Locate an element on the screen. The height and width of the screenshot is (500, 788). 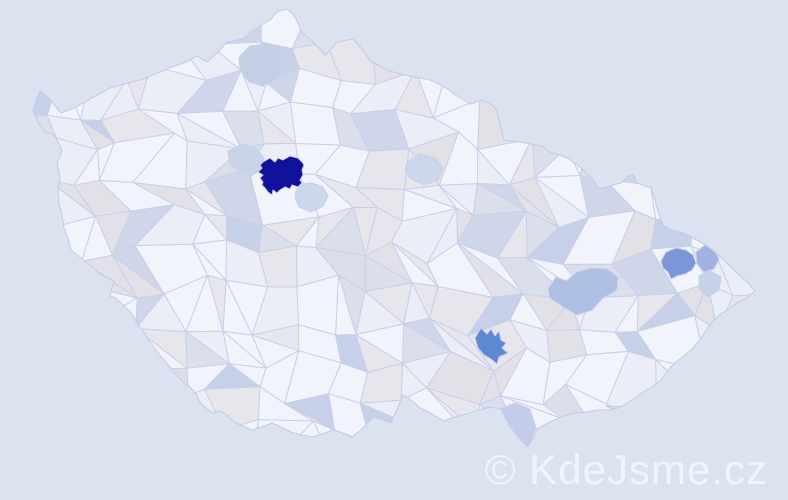
kdejsme-watermark: © KdeJsme.cz is located at coordinates (626, 469).